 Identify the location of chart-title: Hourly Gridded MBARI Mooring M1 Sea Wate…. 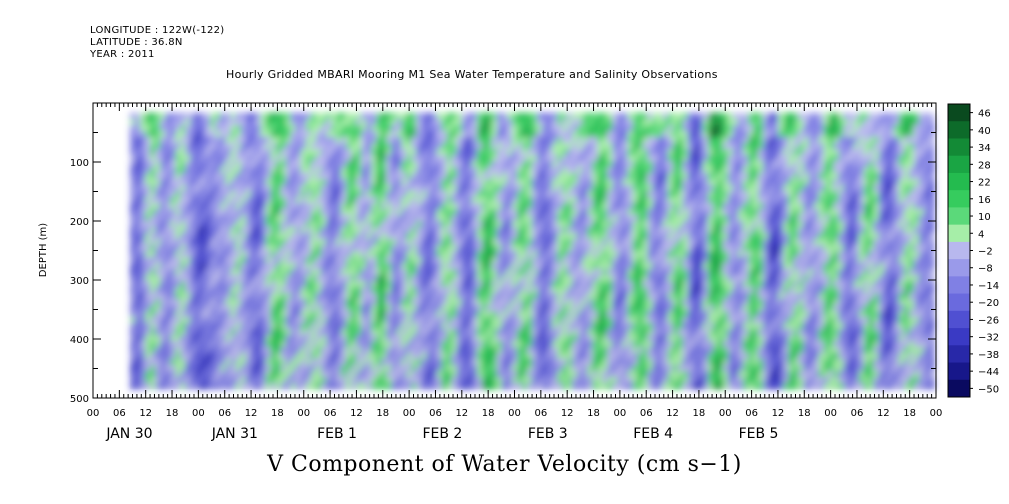
(472, 74).